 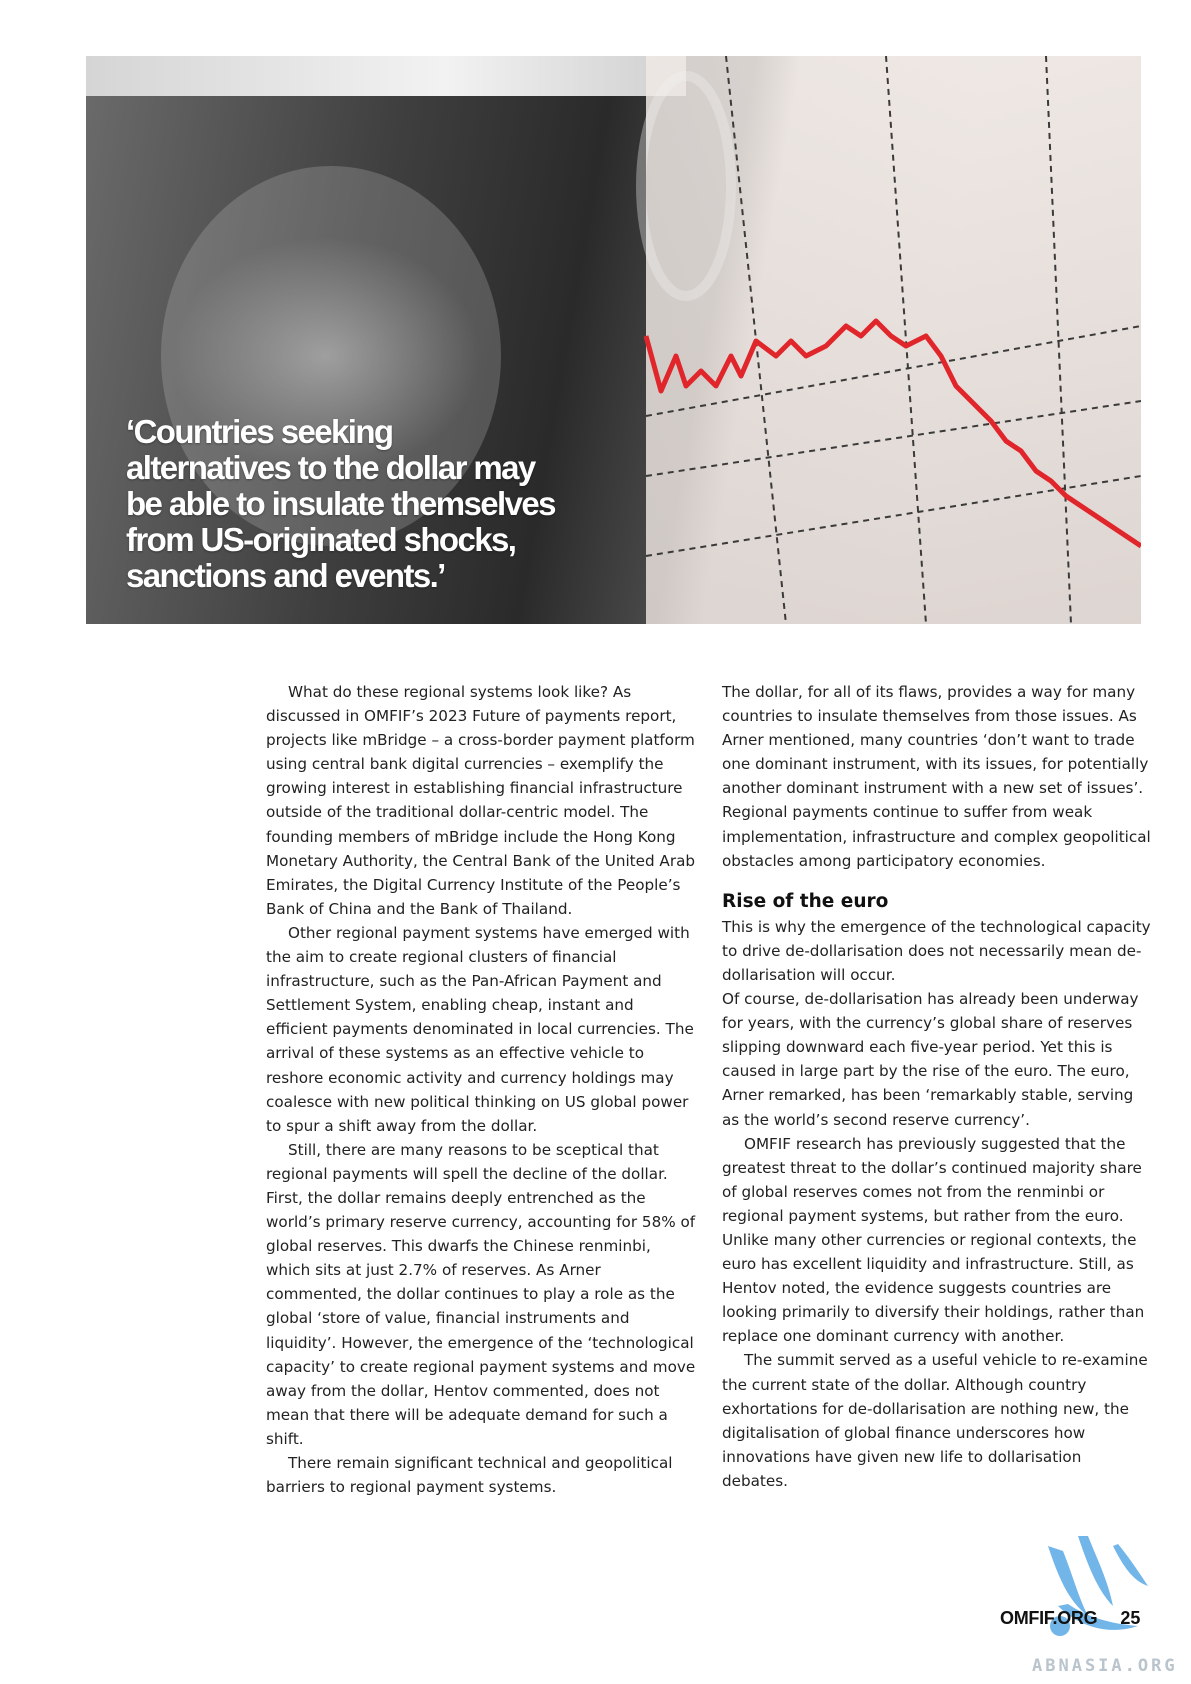 What do you see at coordinates (686, 186) in the screenshot?
I see `banknote-scroll` at bounding box center [686, 186].